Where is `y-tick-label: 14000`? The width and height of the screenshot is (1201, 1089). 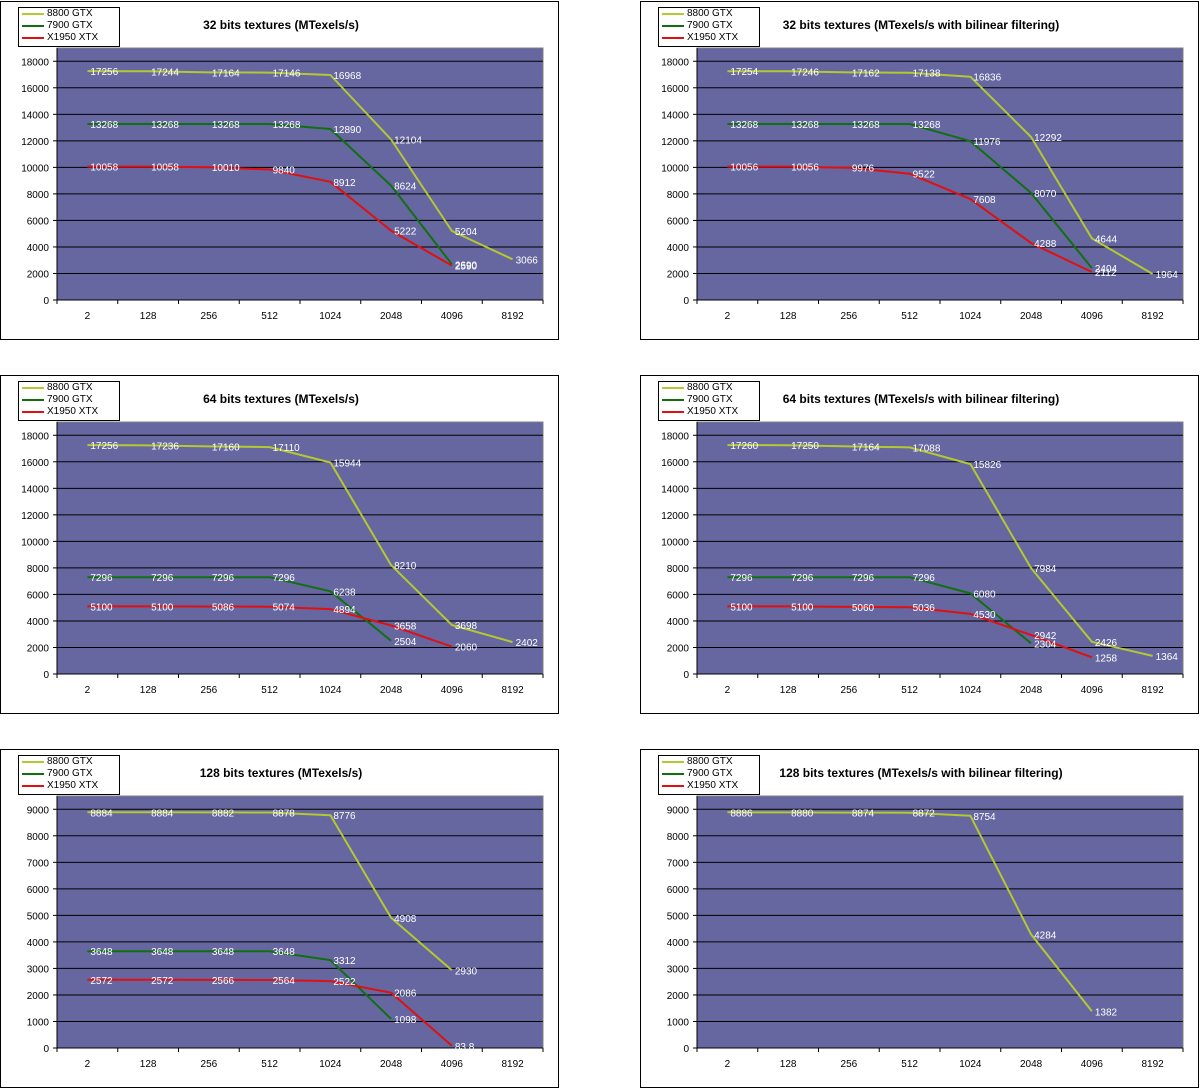
y-tick-label: 14000 is located at coordinates (675, 489).